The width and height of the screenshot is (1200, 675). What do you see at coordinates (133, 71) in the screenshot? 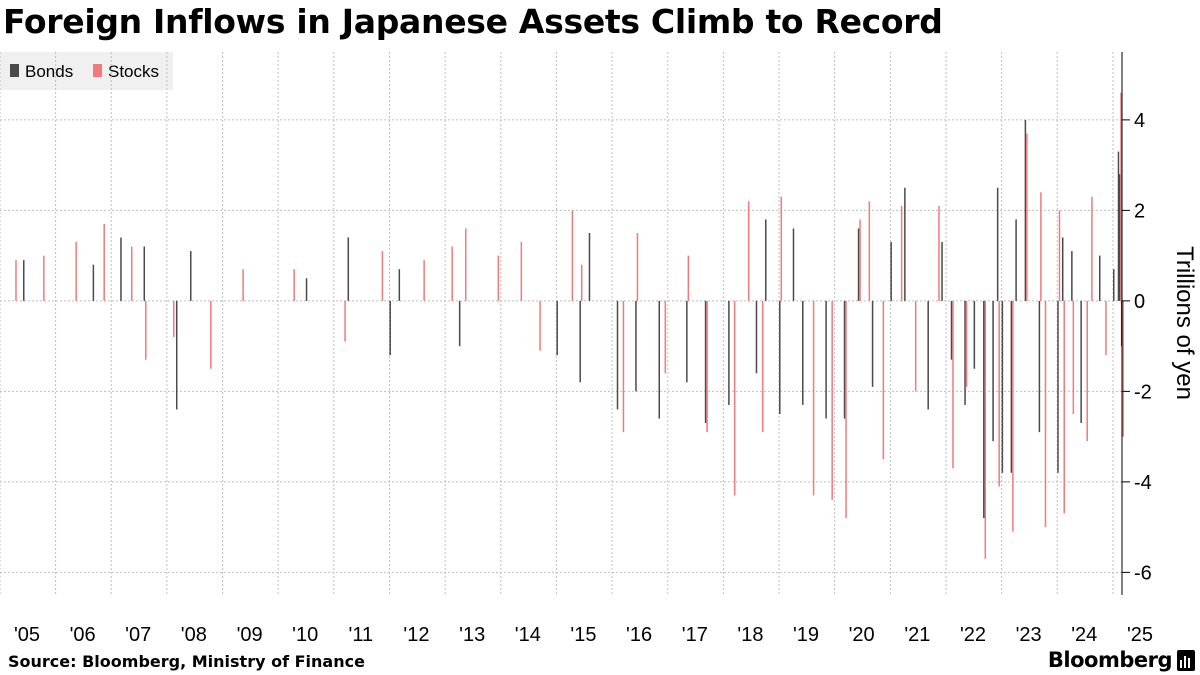
I see `legend-label-stocks: Stocks` at bounding box center [133, 71].